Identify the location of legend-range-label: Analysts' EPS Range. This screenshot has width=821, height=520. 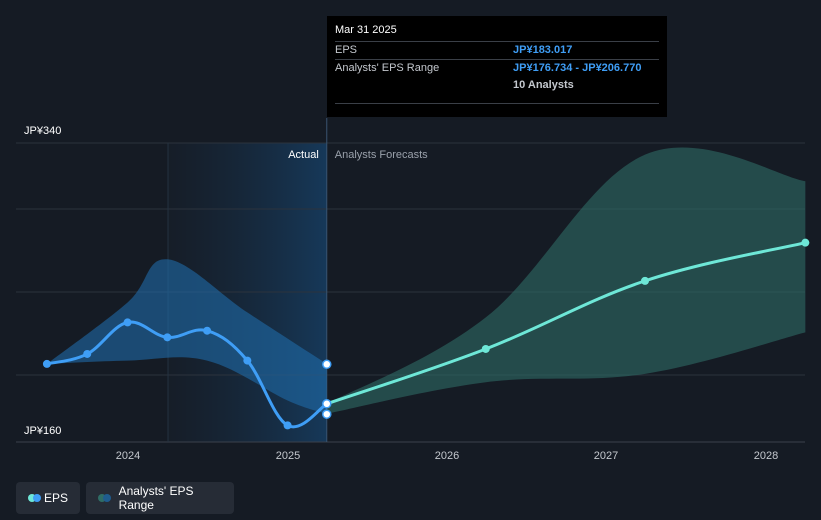
(156, 498).